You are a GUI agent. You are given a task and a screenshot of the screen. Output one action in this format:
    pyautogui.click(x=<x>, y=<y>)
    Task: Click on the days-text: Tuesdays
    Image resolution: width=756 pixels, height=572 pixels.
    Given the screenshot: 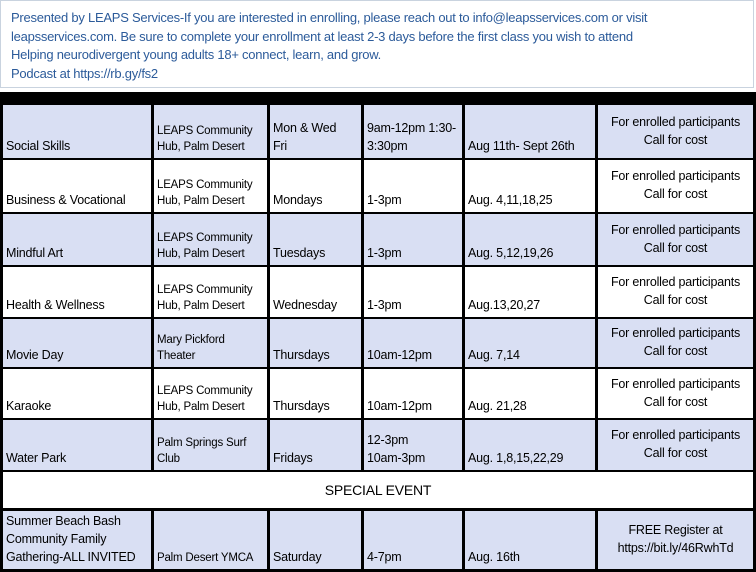 What is the action you would take?
    pyautogui.click(x=299, y=253)
    